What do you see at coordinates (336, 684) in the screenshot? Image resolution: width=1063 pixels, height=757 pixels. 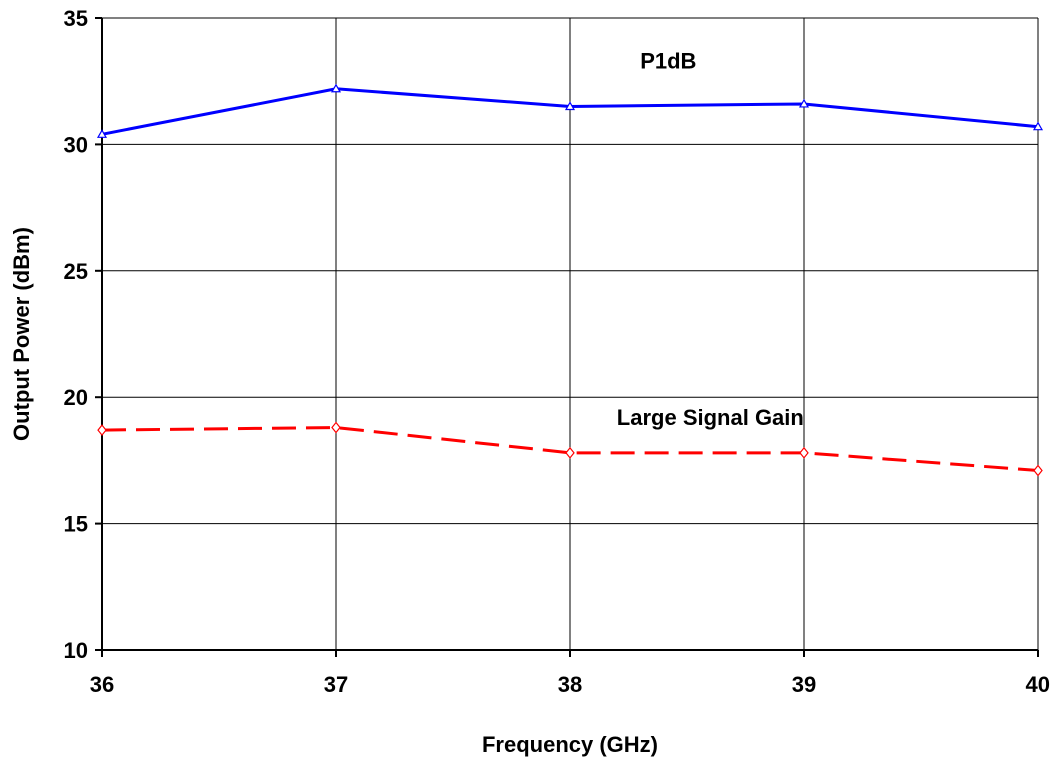 I see `x-tick-label: 37` at bounding box center [336, 684].